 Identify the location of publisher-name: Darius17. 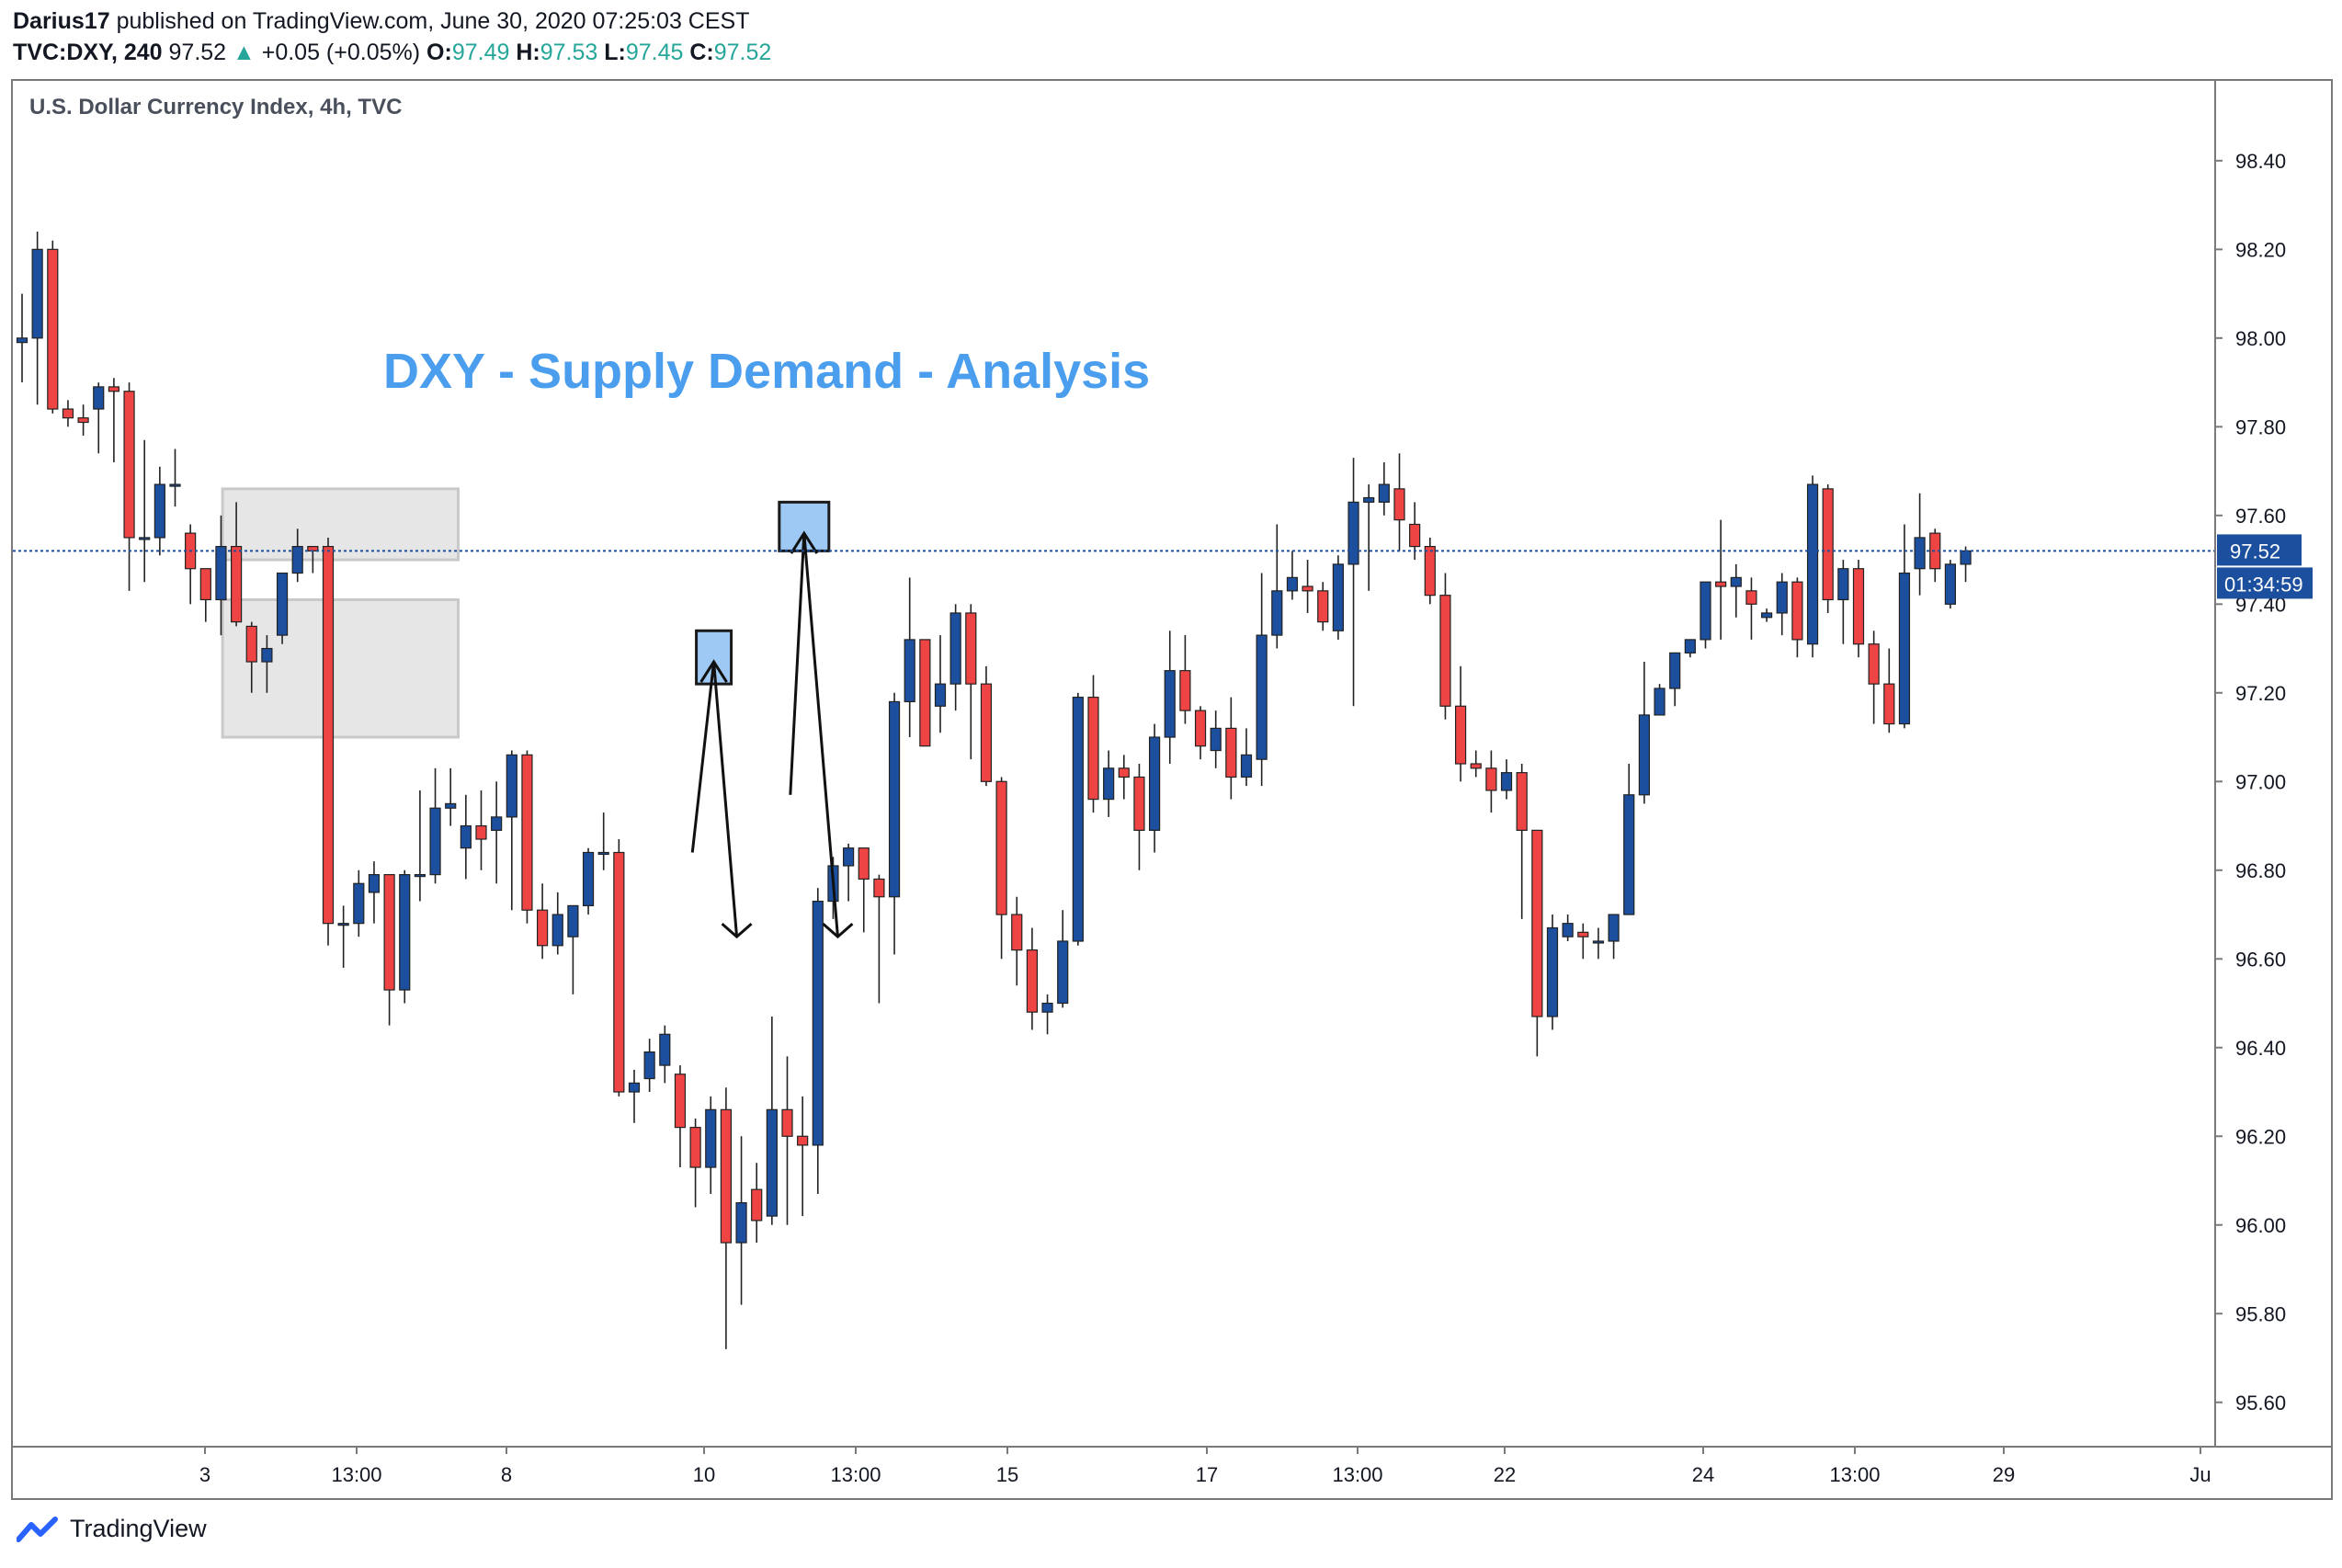
(61, 21).